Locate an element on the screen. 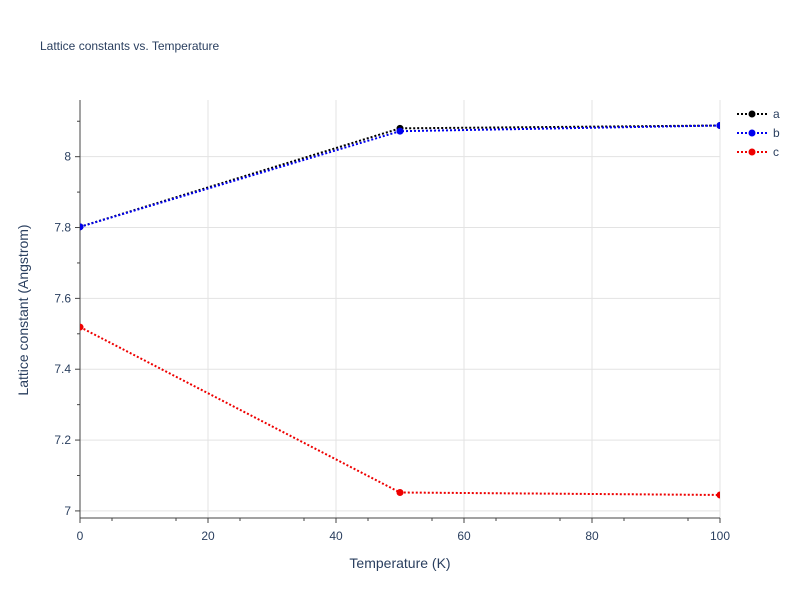 Image resolution: width=800 pixels, height=605 pixels. legend-label: b is located at coordinates (776, 133).